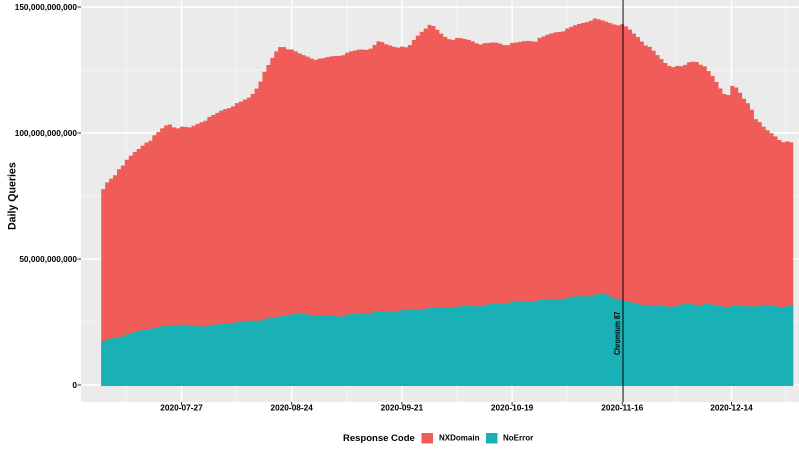  I want to click on svg-text: 2020-11-16, so click(622, 408).